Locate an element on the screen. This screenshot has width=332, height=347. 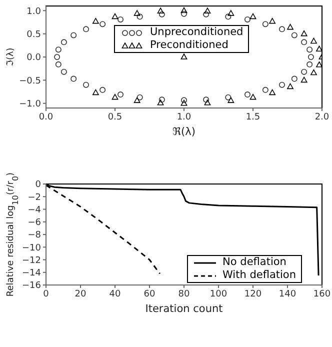
x-tick-label: 0.5 is located at coordinates (115, 117).